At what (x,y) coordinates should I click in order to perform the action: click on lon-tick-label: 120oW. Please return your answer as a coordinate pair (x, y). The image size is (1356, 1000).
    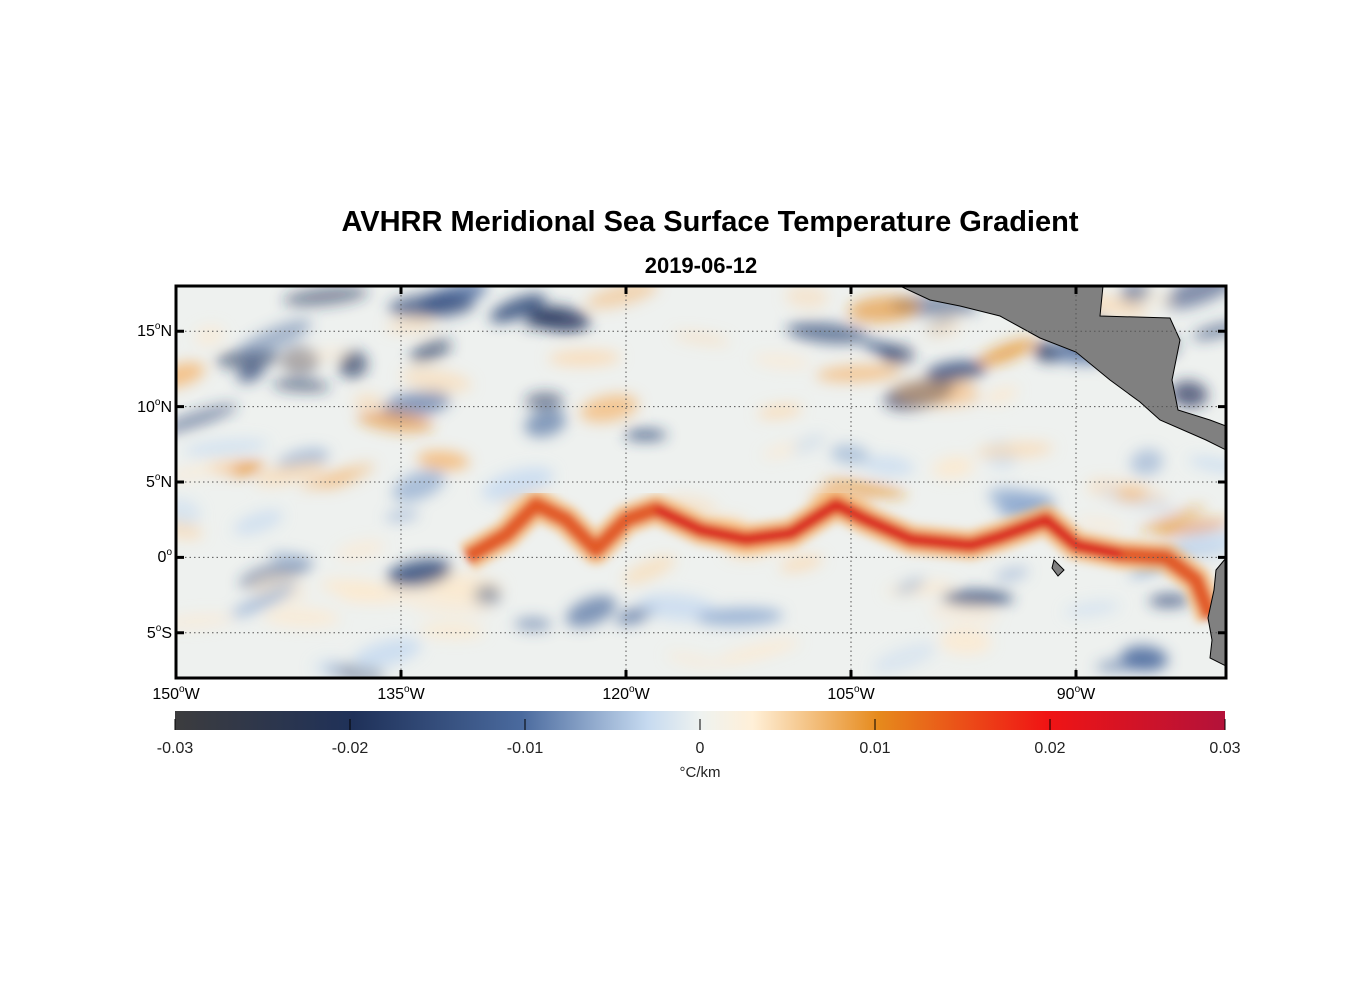
    Looking at the image, I should click on (626, 693).